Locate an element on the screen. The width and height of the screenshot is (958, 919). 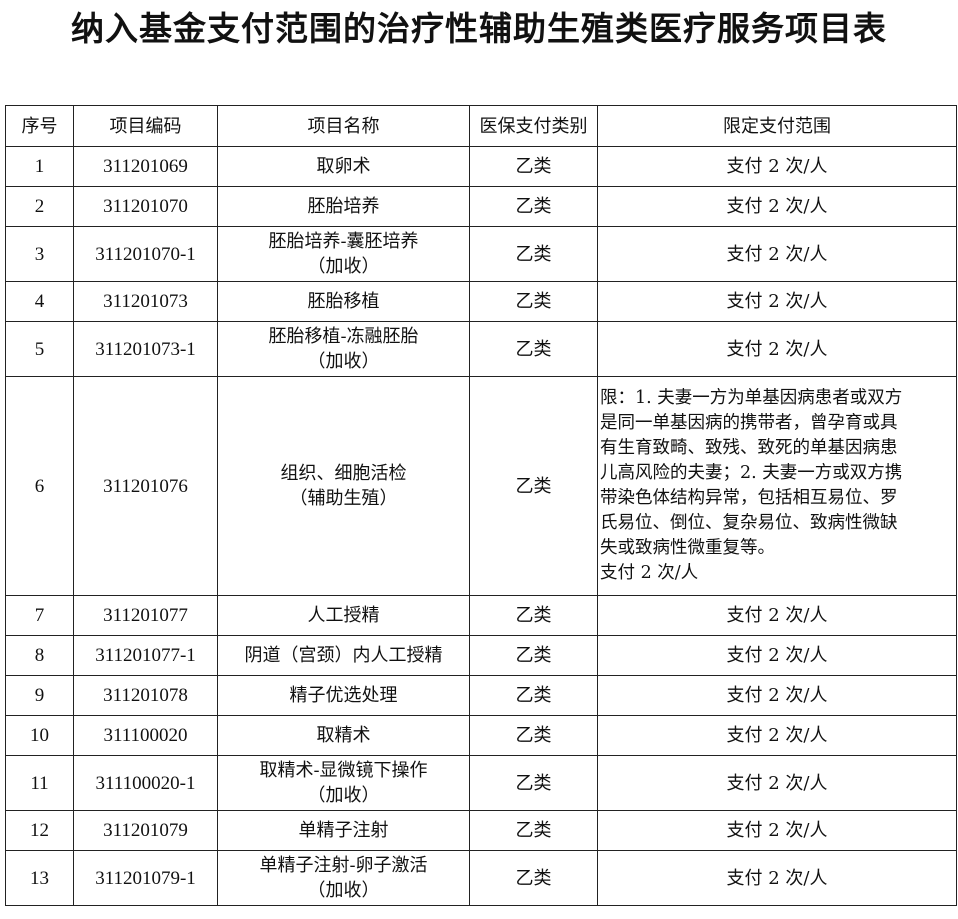
item-code: 311100020 is located at coordinates (145, 735).